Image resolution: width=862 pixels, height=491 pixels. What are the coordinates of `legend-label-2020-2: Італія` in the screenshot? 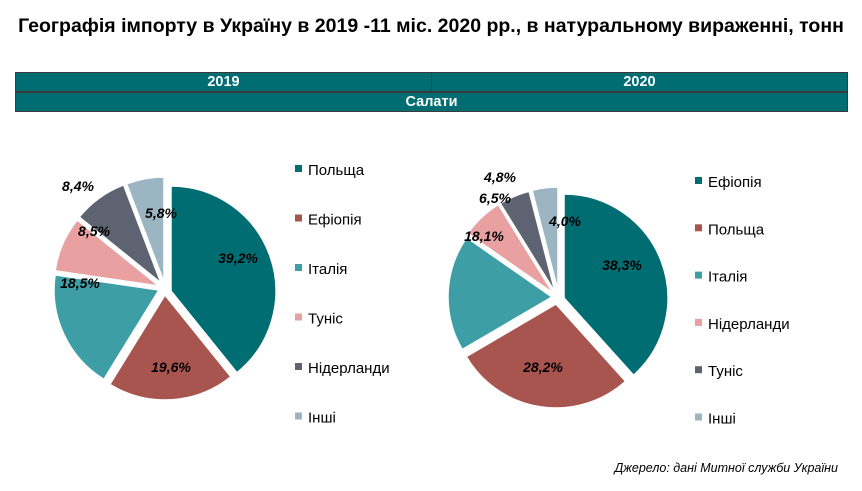 It's located at (727, 277).